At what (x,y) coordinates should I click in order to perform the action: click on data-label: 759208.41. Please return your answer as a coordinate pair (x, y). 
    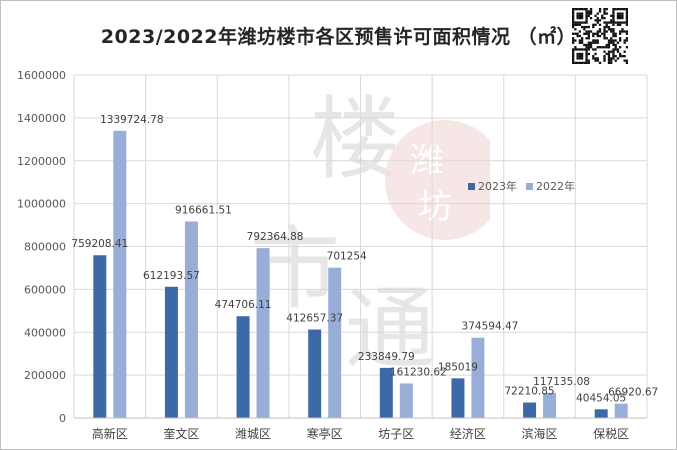
    Looking at the image, I should click on (99, 244).